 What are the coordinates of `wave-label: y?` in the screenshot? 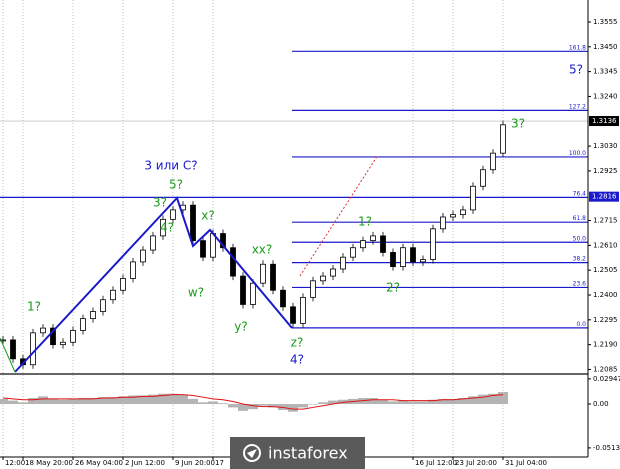 It's located at (240, 327).